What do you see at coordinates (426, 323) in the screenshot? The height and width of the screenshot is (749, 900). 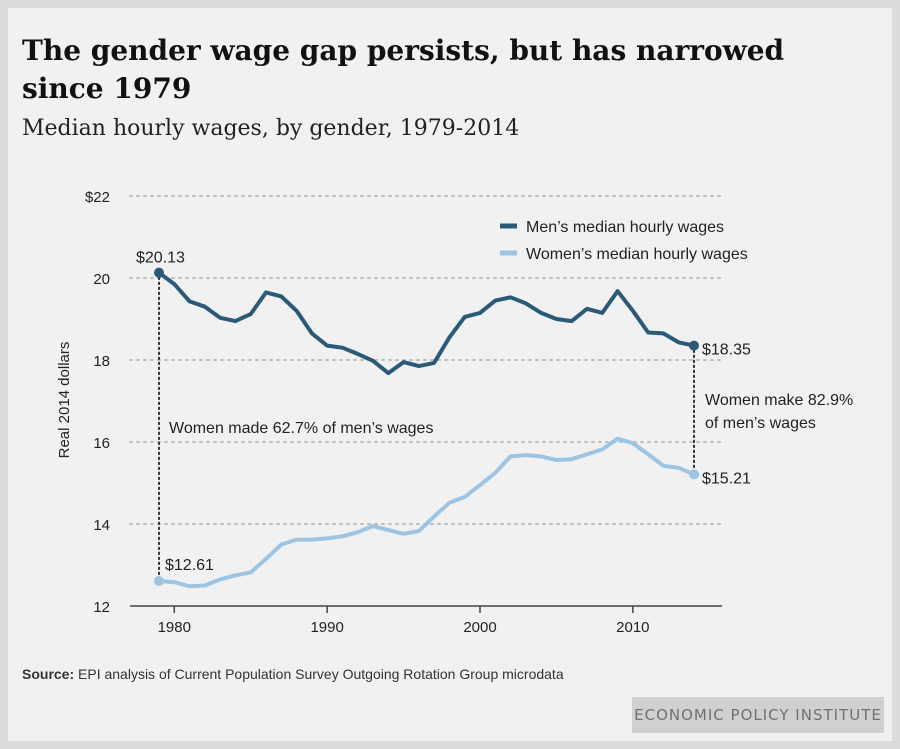 I see `men-wage-line` at bounding box center [426, 323].